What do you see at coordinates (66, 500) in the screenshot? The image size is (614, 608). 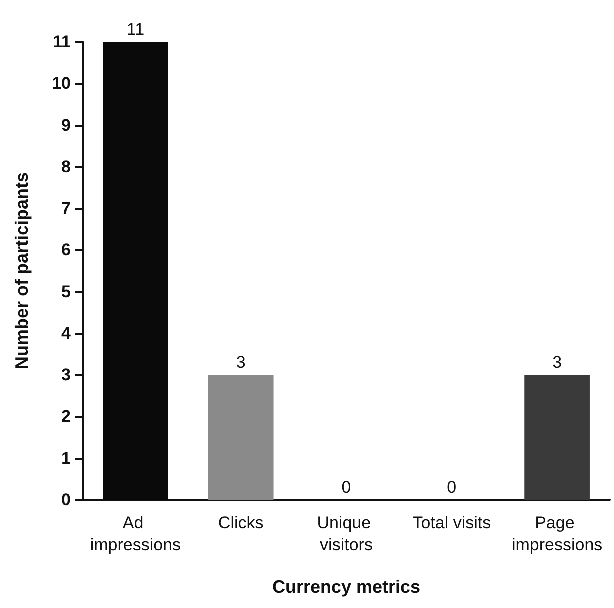 I see `y-tick-label: 0` at bounding box center [66, 500].